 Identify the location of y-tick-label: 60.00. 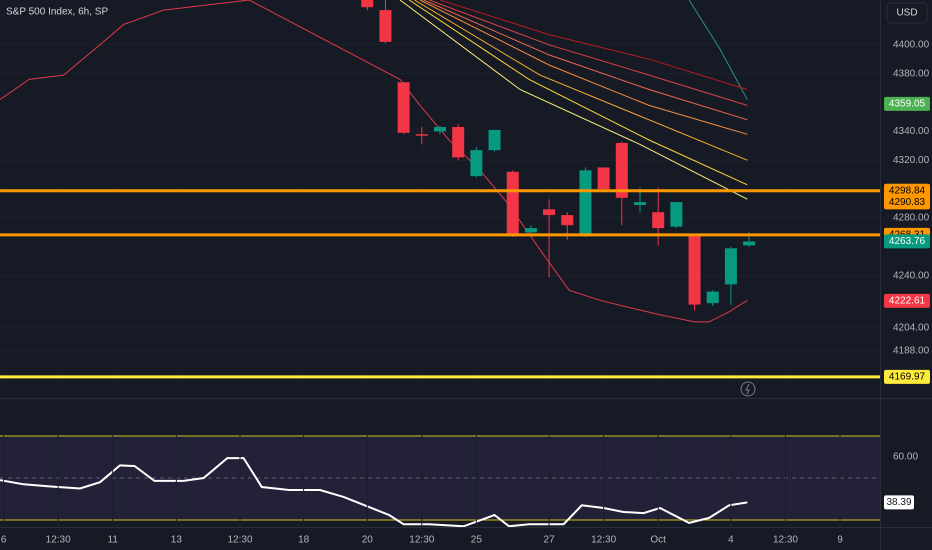
(905, 457).